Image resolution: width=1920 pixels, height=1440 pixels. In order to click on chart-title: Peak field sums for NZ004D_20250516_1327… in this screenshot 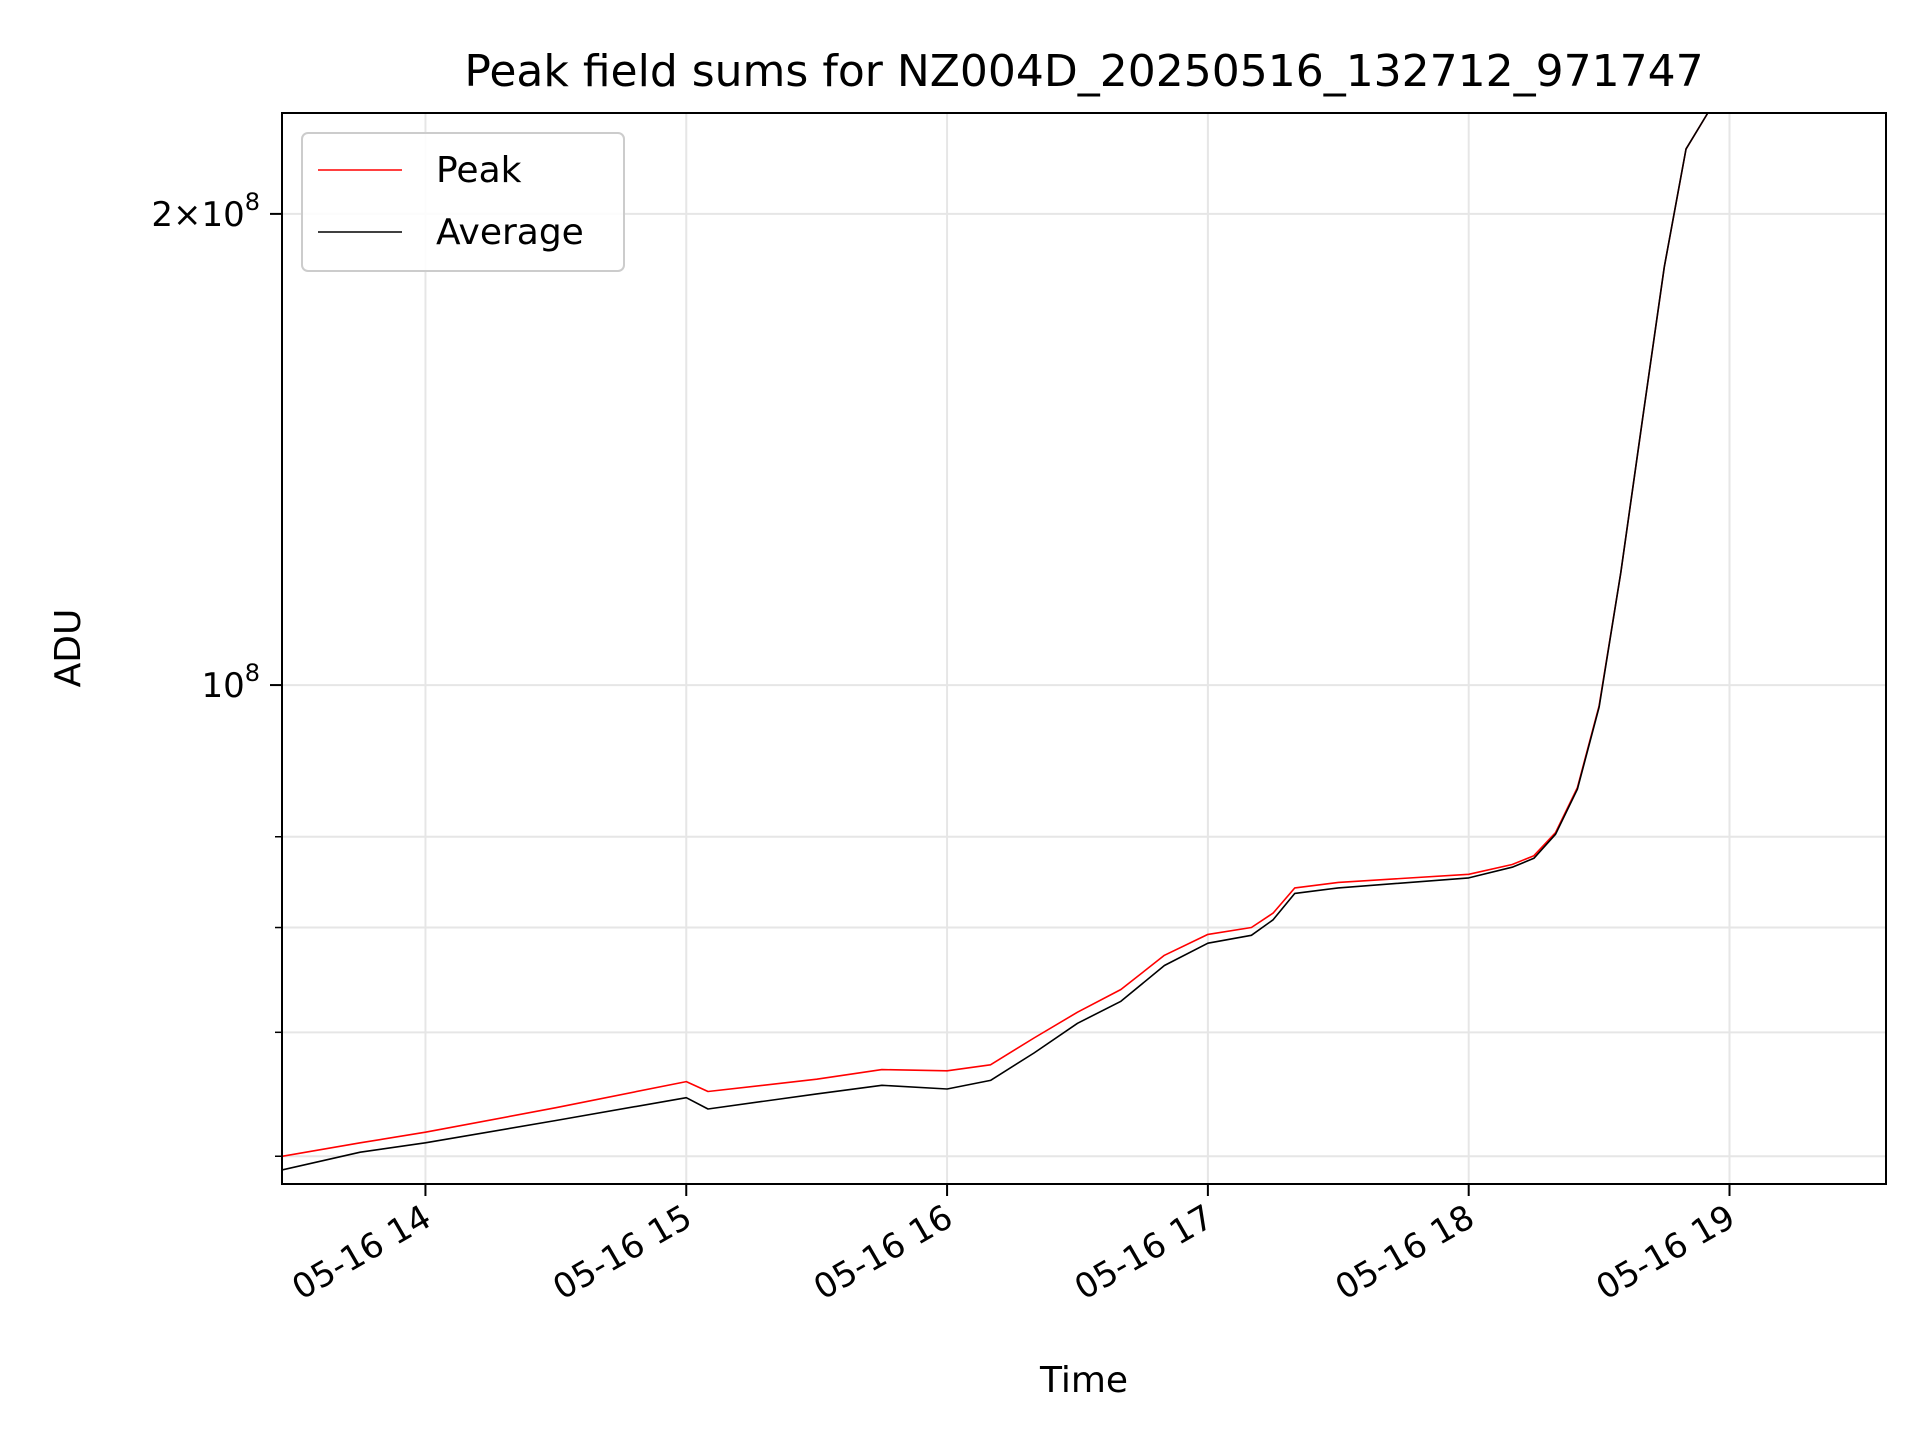, I will do `click(1083, 71)`.